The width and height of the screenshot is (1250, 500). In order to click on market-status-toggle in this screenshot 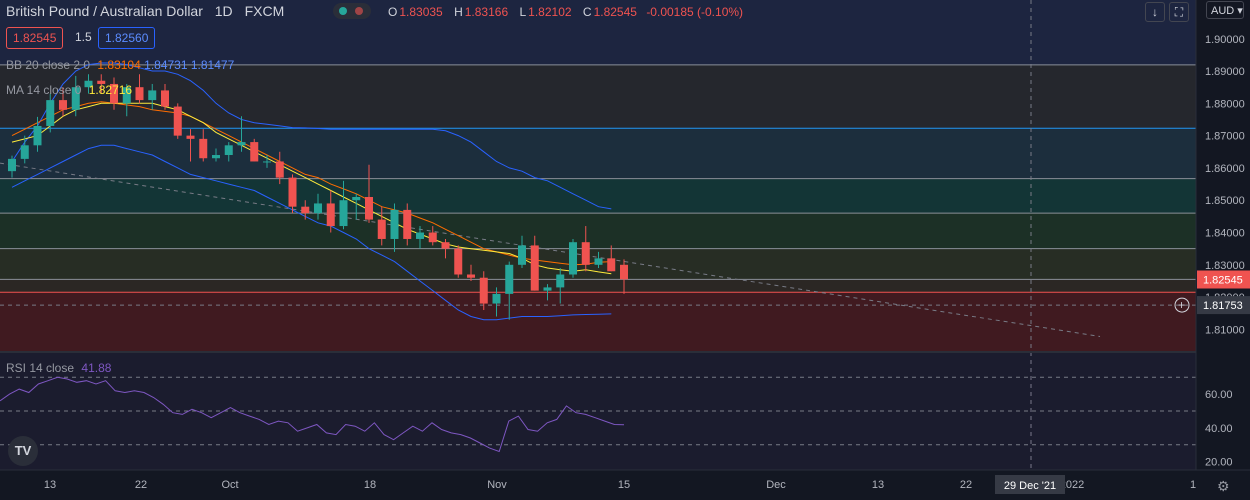, I will do `click(352, 11)`.